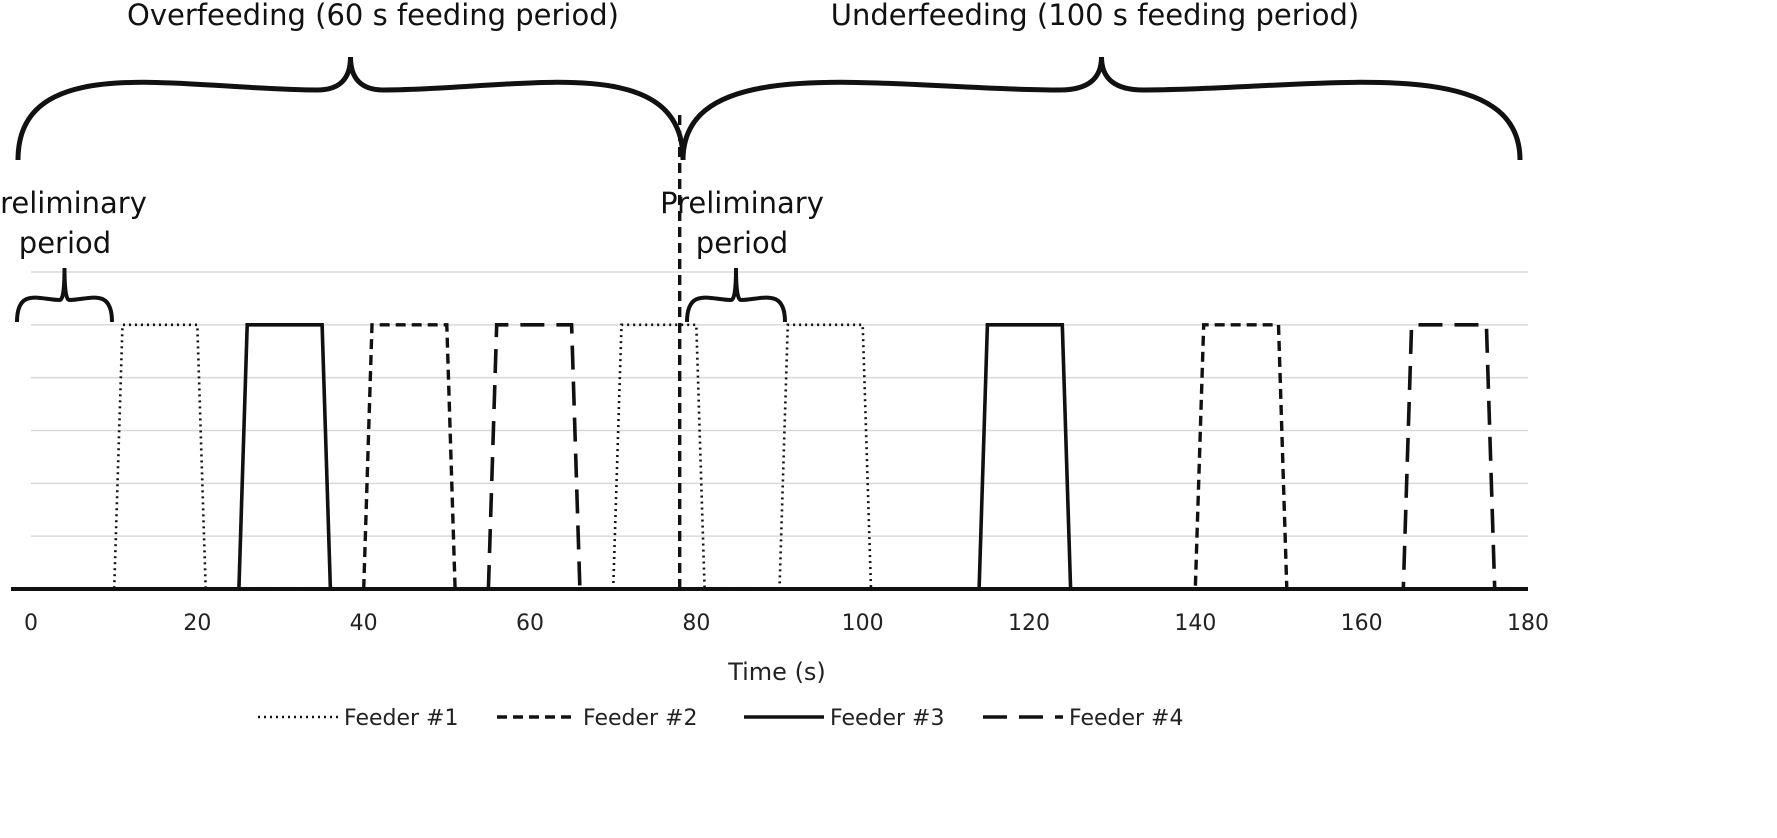  Describe the element at coordinates (1126, 718) in the screenshot. I see `legend-label-feeder-4: Feeder #4` at that location.